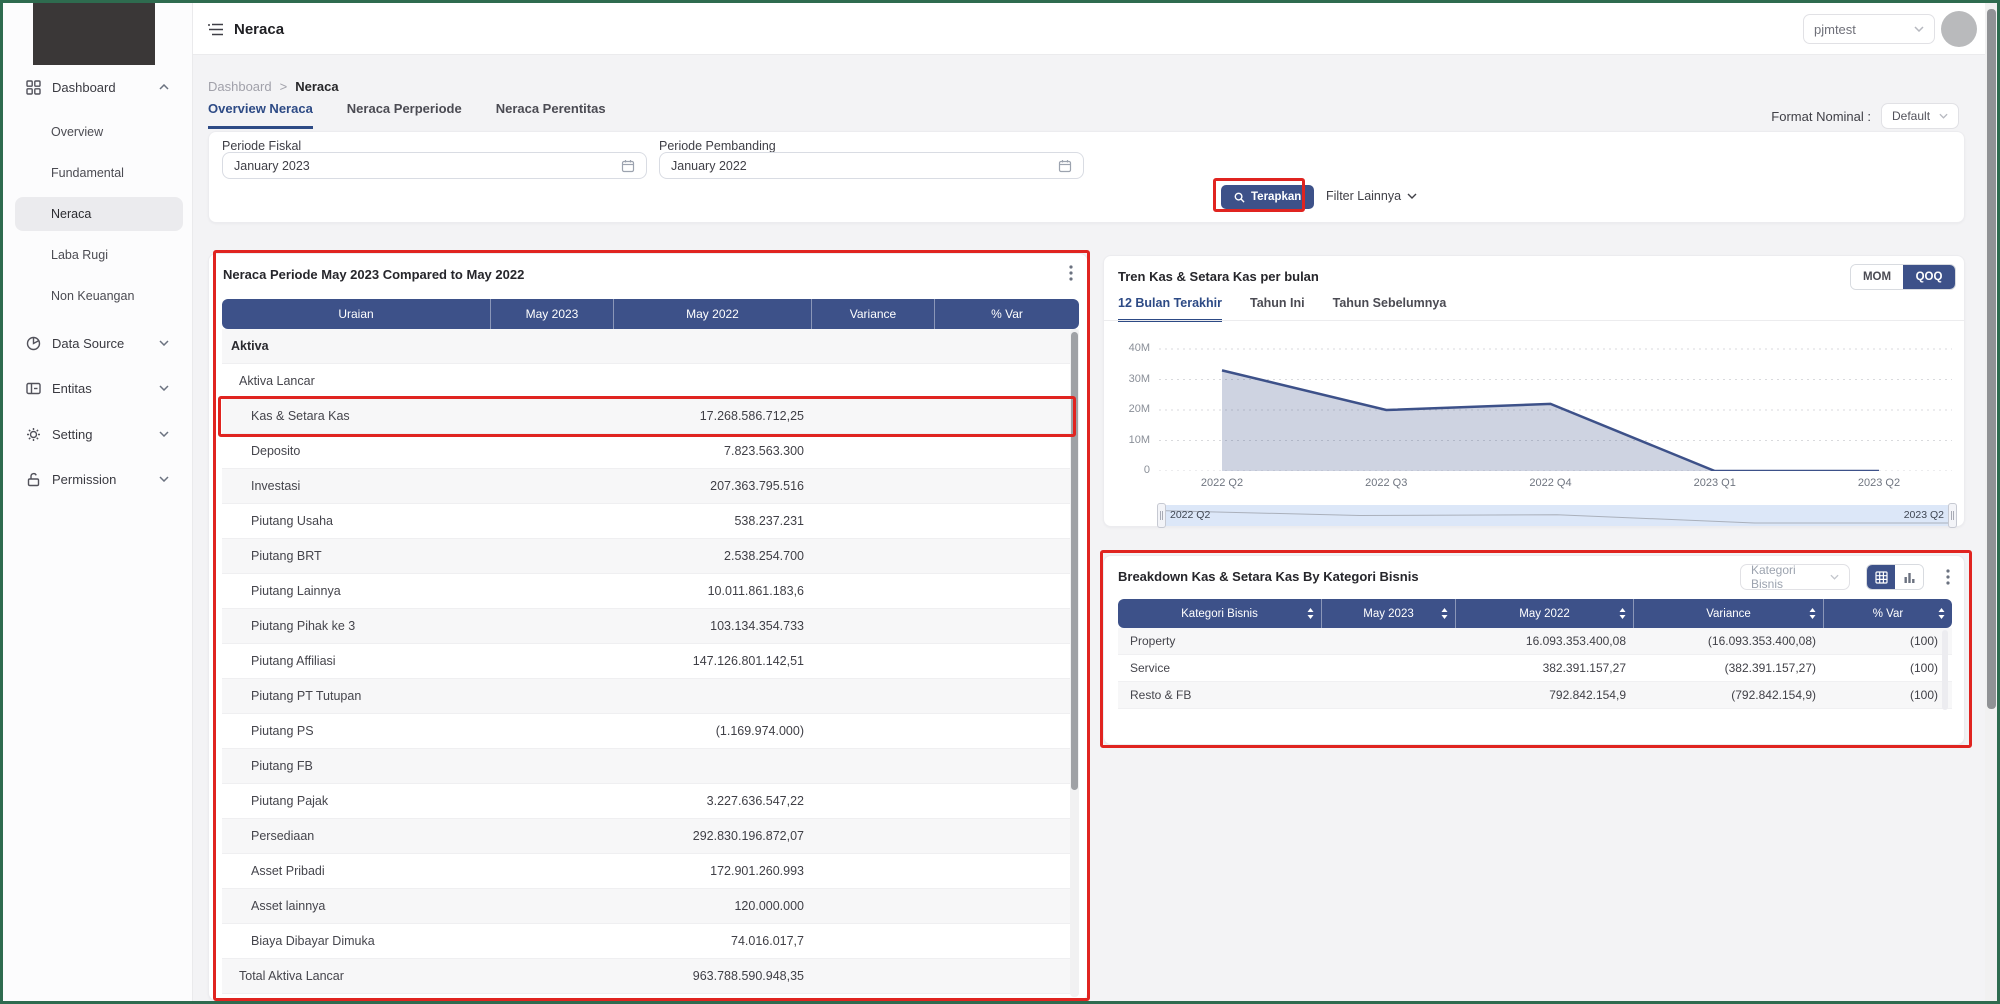 This screenshot has width=2000, height=1004. What do you see at coordinates (98, 434) in the screenshot?
I see `sidebar-item-setting: Setting` at bounding box center [98, 434].